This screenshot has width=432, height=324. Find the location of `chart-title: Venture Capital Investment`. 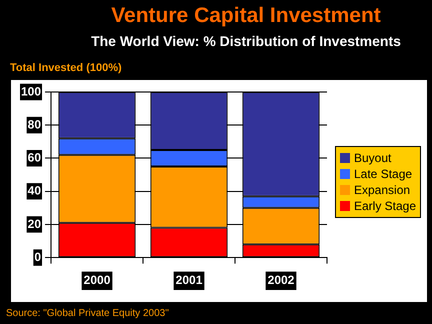

chart-title: Venture Capital Investment is located at coordinates (246, 16).